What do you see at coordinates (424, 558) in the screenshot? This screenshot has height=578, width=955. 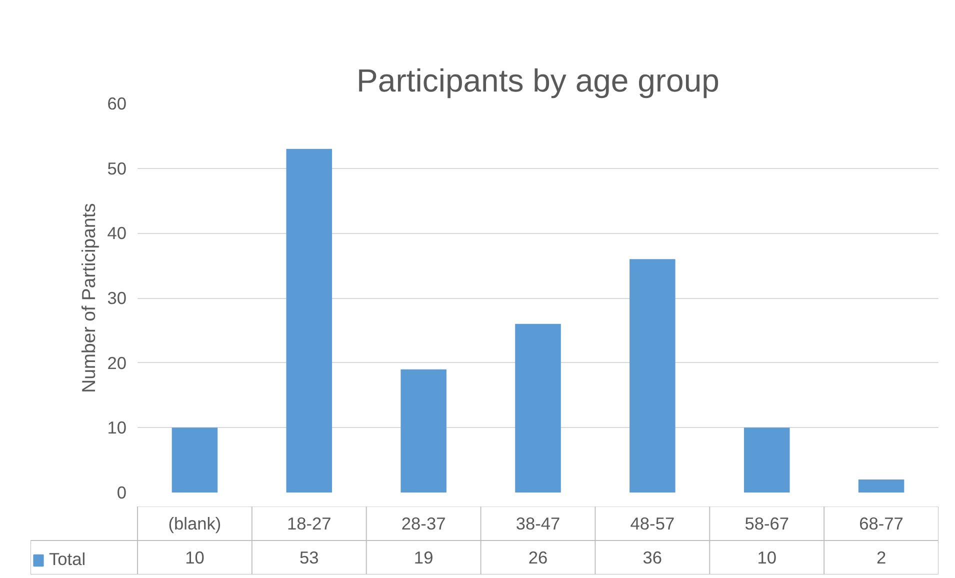 I see `data-label: 19` at bounding box center [424, 558].